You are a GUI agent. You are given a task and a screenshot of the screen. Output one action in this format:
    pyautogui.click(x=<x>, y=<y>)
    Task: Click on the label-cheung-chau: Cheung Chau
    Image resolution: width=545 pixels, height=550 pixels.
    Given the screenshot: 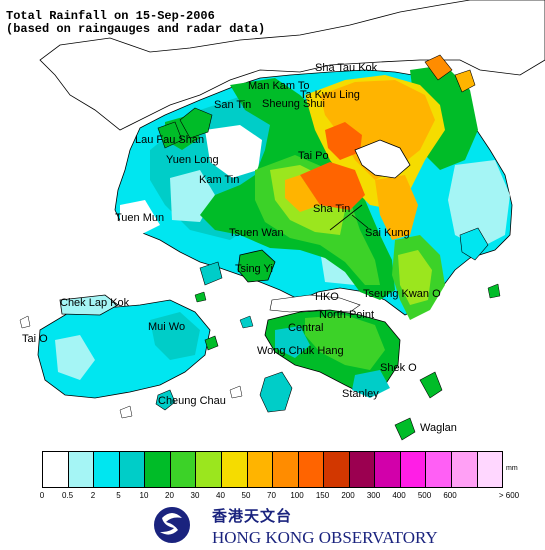 What is the action you would take?
    pyautogui.click(x=192, y=401)
    